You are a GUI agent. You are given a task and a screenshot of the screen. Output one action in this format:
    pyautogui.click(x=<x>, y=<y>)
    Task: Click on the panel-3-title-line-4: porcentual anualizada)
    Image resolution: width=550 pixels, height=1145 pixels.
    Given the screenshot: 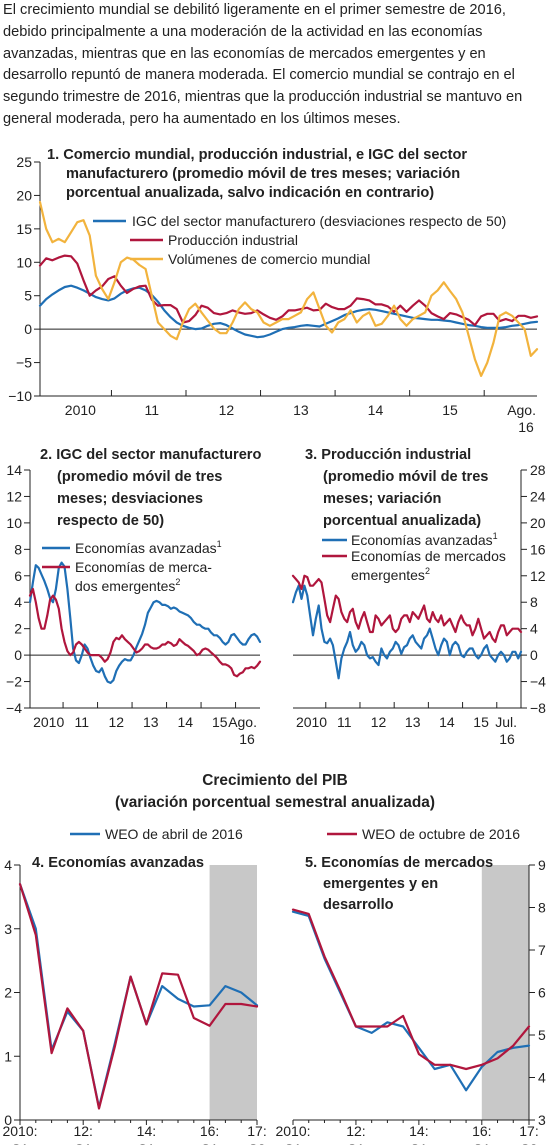 What is the action you would take?
    pyautogui.click(x=402, y=521)
    